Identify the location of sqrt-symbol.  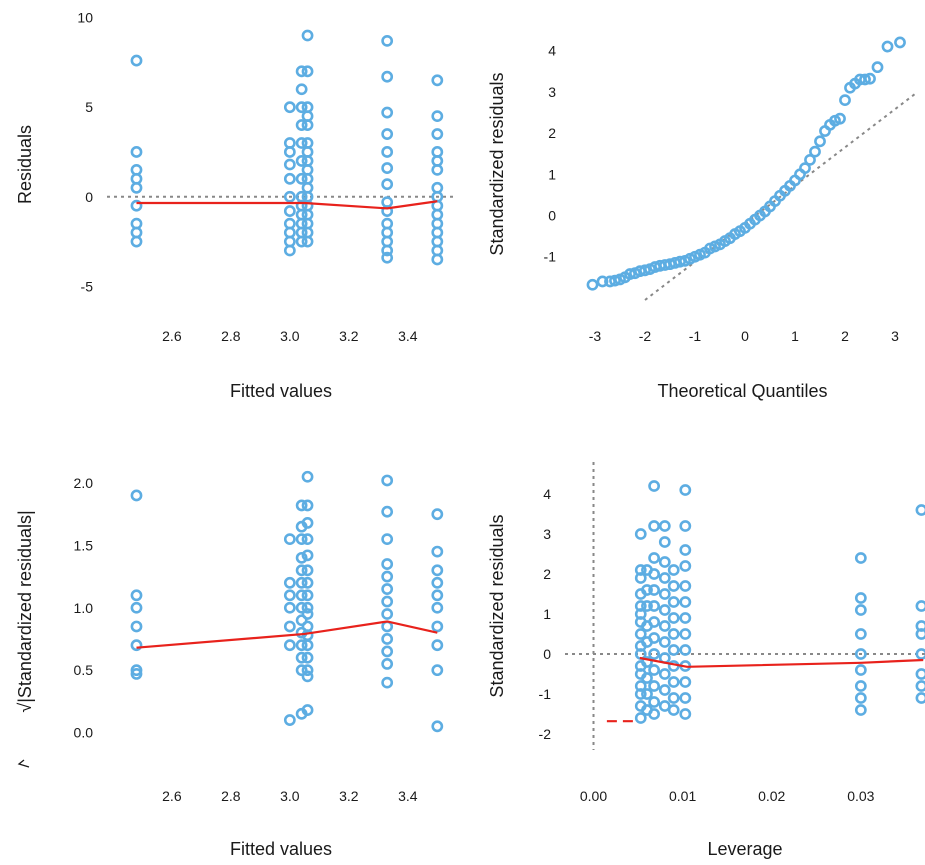
(23, 763).